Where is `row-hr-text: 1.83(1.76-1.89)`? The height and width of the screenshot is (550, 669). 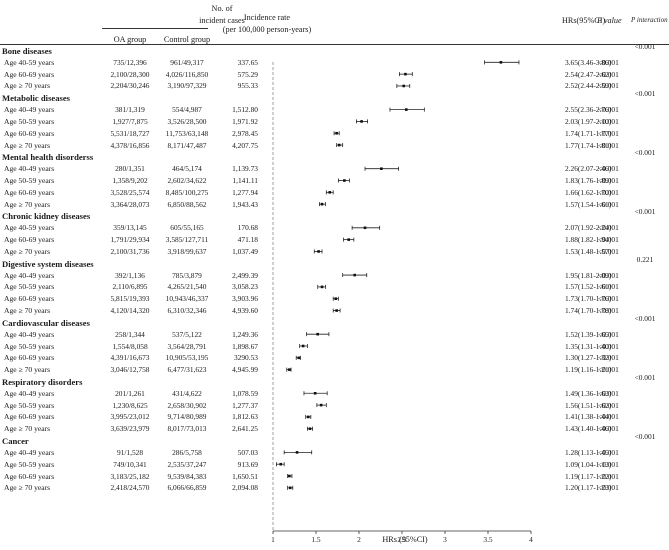
row-hr-text: 1.83(1.76-1.89) is located at coordinates (588, 181).